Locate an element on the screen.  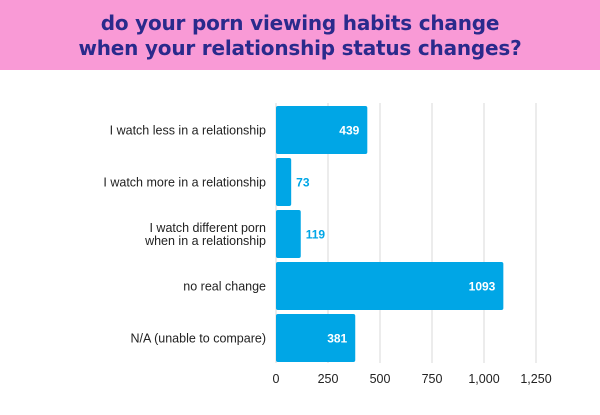
chart-title-line-2: when your relationship status changes? is located at coordinates (300, 48).